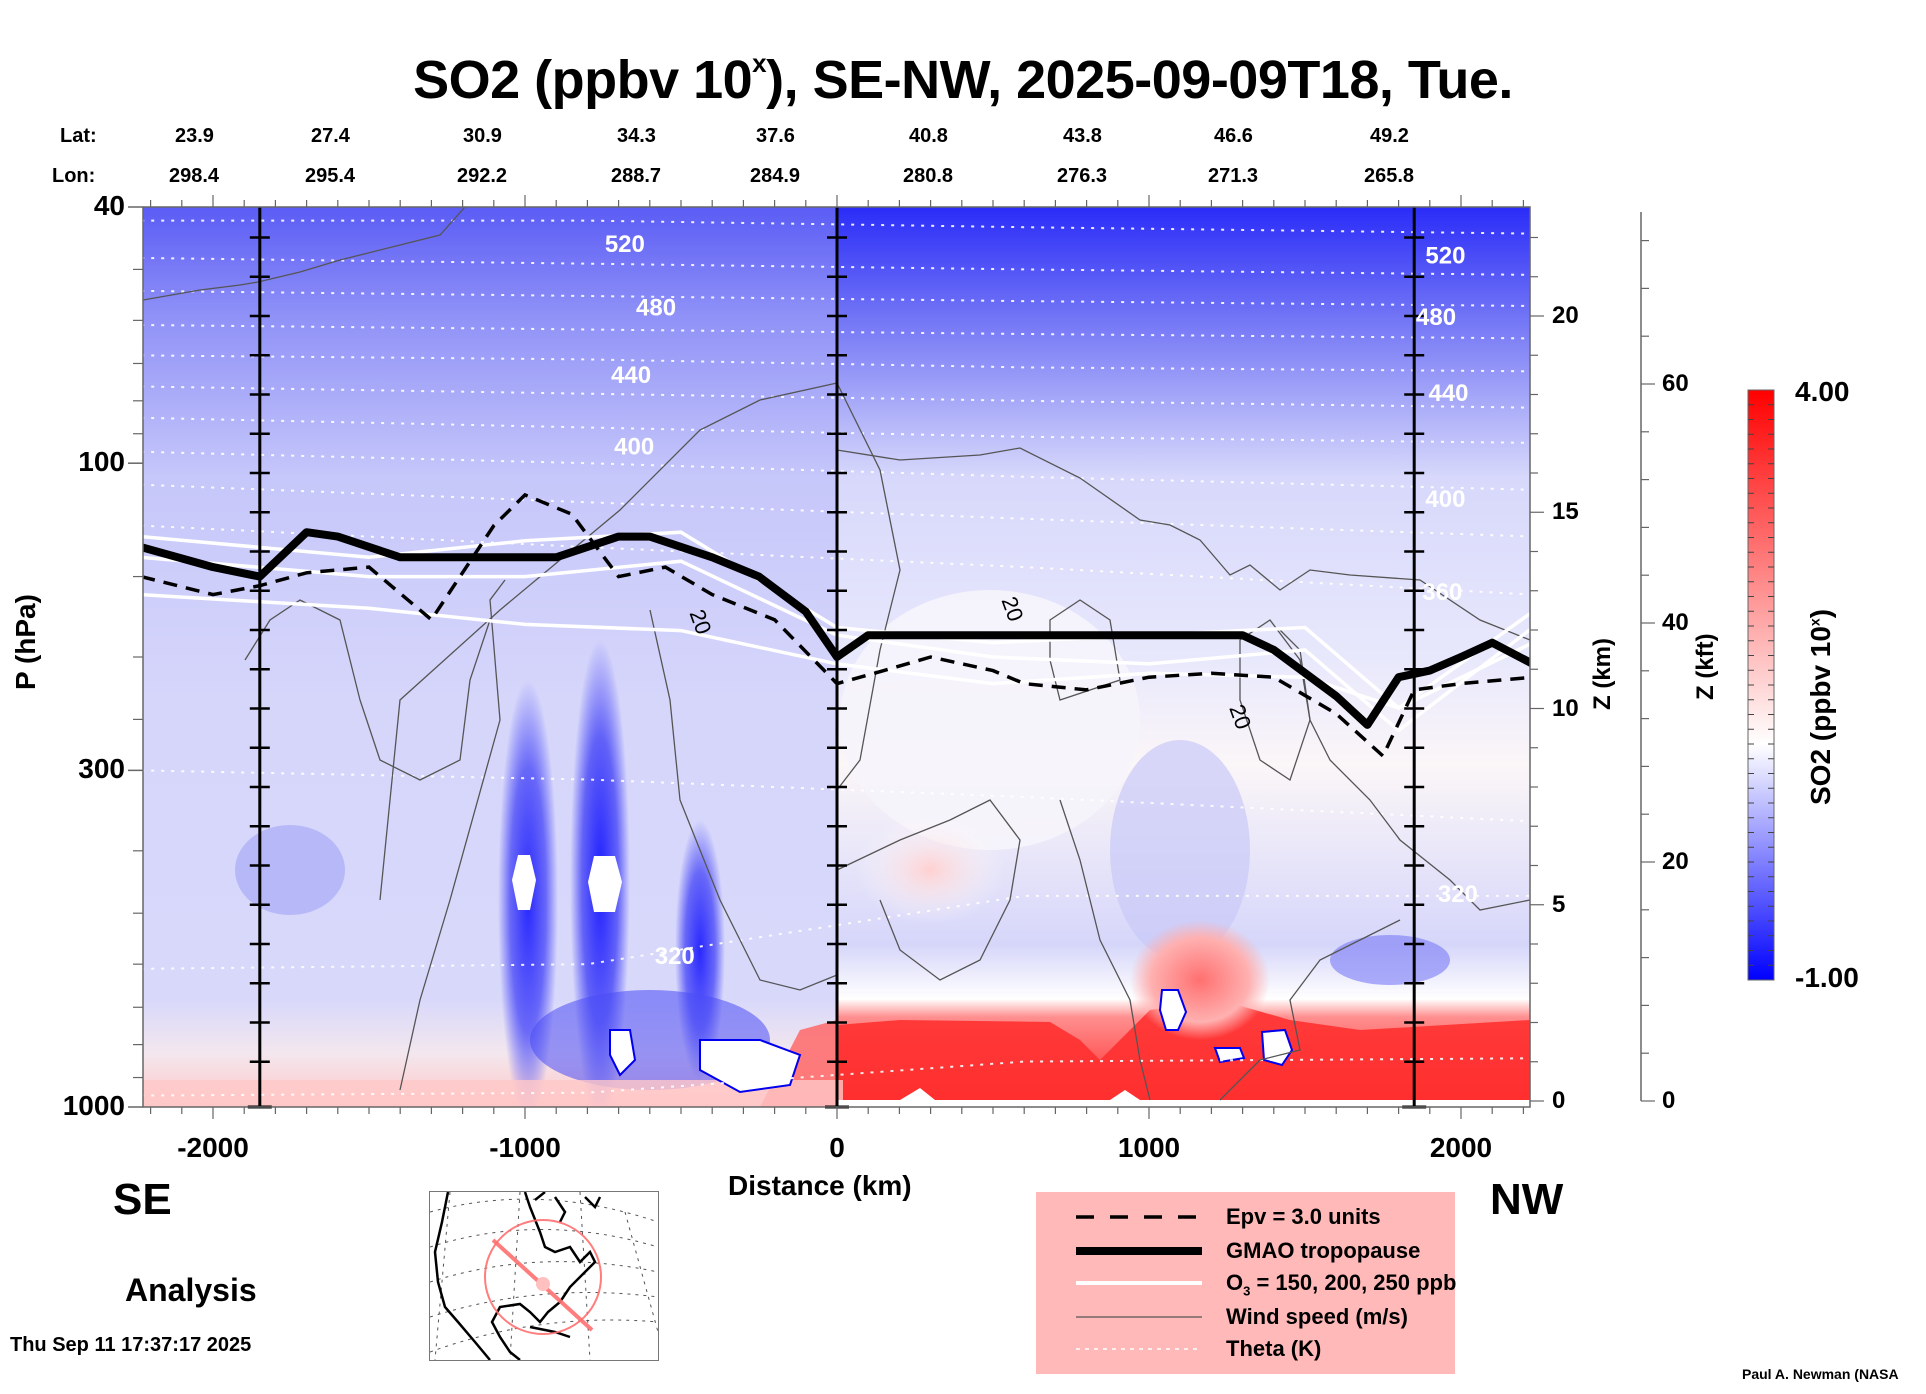  Describe the element at coordinates (482, 136) in the screenshot. I see `lat-value: 30.9` at that location.